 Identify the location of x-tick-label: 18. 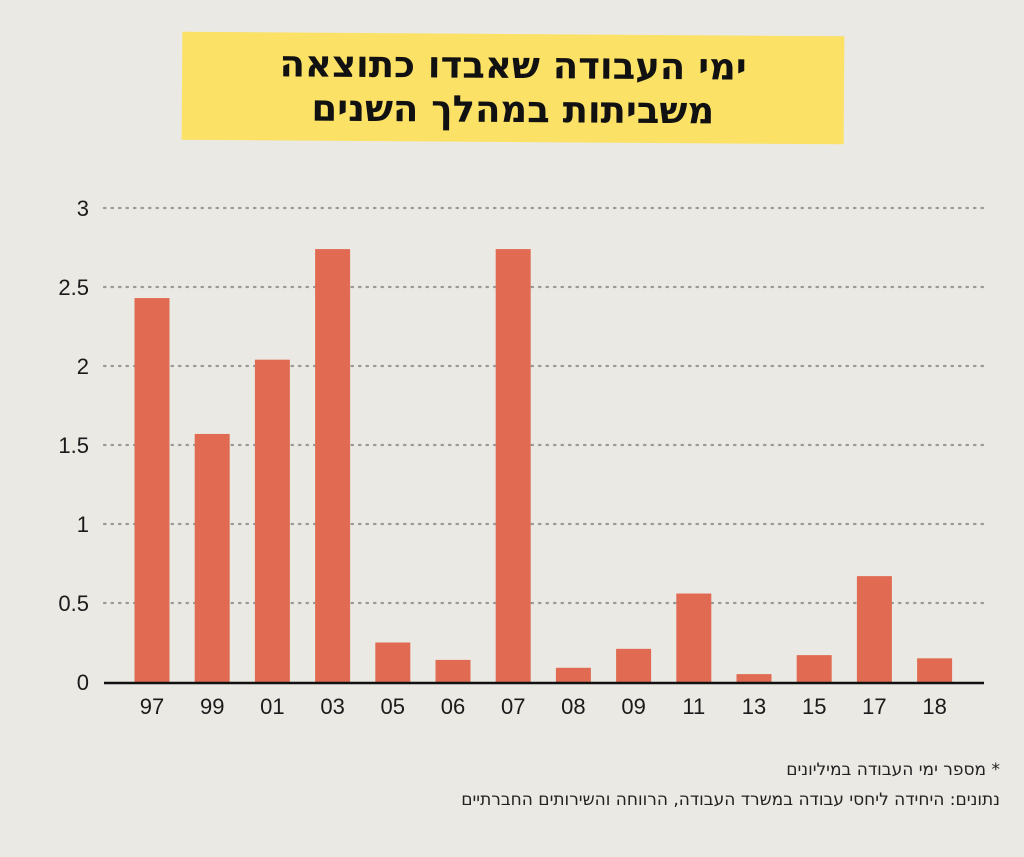
(934, 706).